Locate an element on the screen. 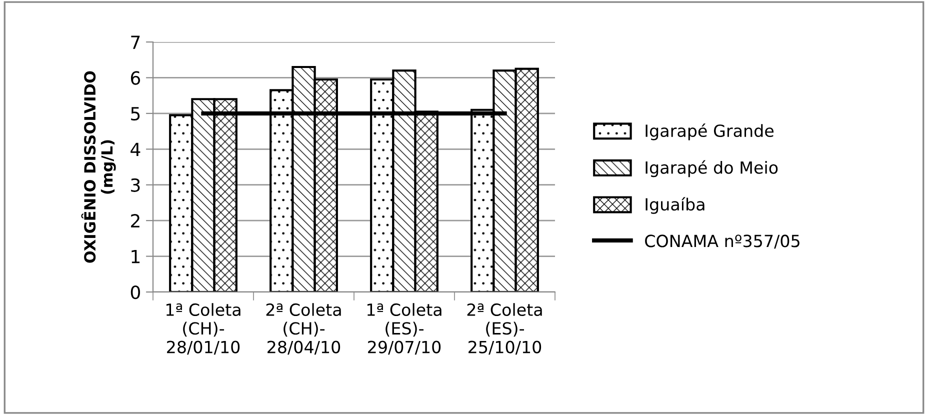 This screenshot has height=415, width=928. y-tick-label: 4 is located at coordinates (135, 149).